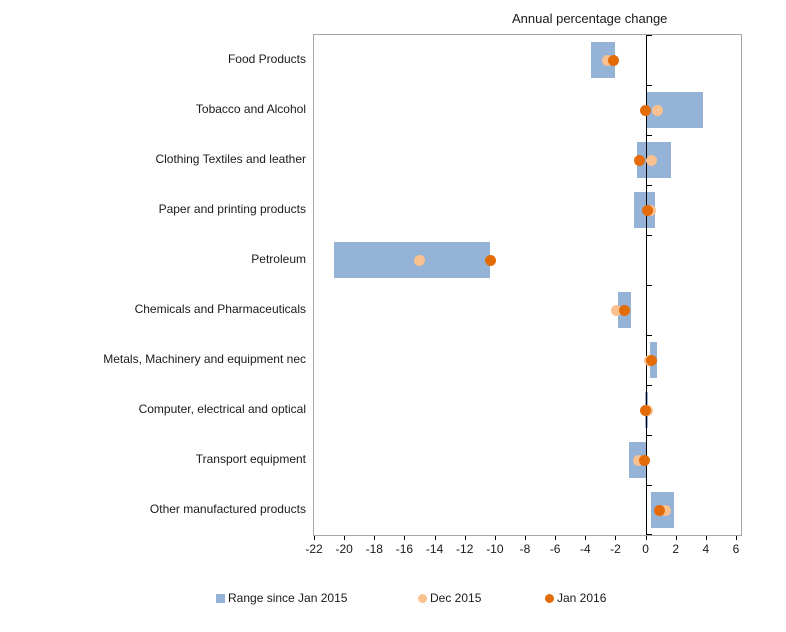 This screenshot has width=786, height=632. What do you see at coordinates (220, 598) in the screenshot?
I see `legend-square-marker` at bounding box center [220, 598].